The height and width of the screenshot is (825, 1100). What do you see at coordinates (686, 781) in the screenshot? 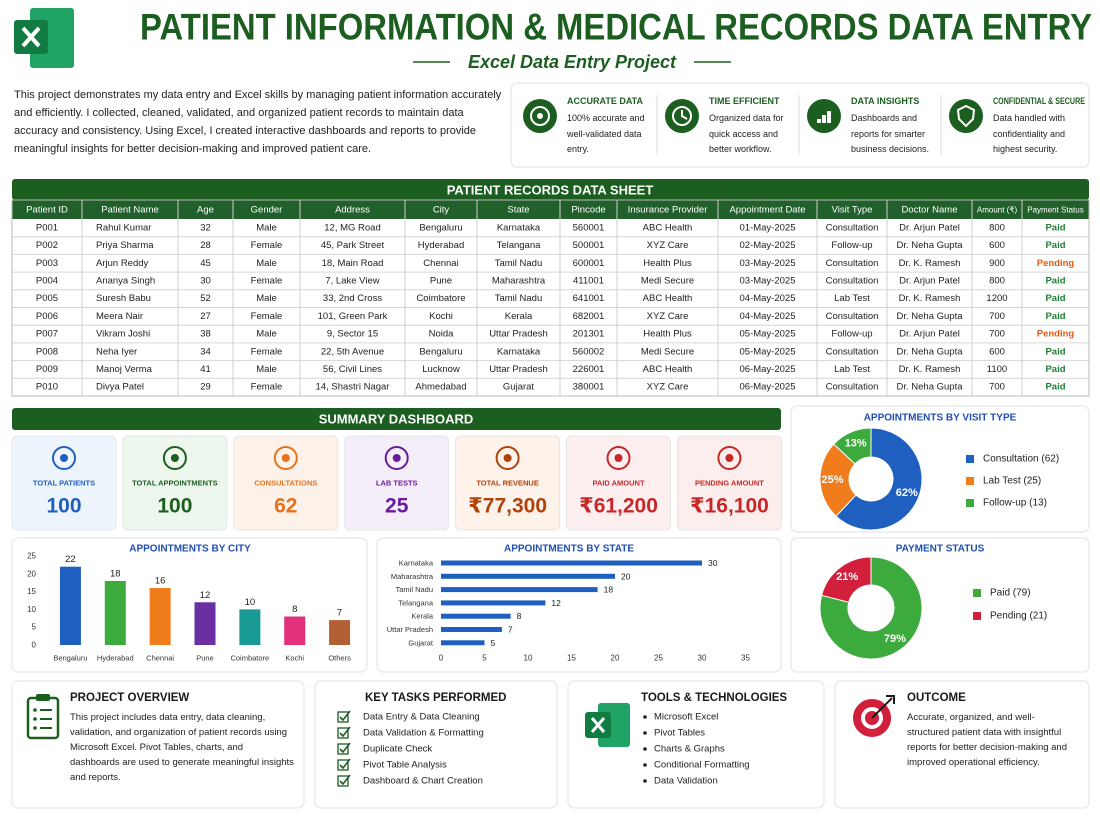
I see `tool-item: Data Validation` at bounding box center [686, 781].